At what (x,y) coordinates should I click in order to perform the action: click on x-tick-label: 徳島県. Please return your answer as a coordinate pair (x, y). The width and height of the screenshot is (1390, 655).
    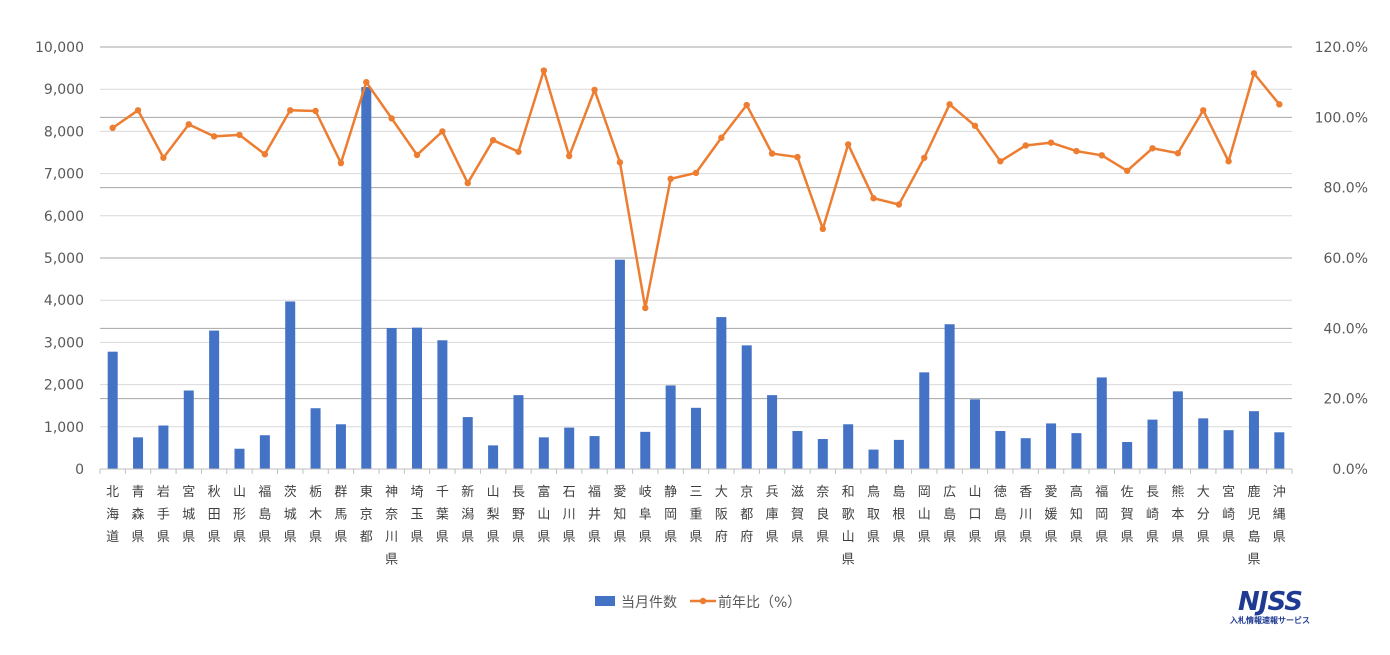
    Looking at the image, I should click on (1000, 515).